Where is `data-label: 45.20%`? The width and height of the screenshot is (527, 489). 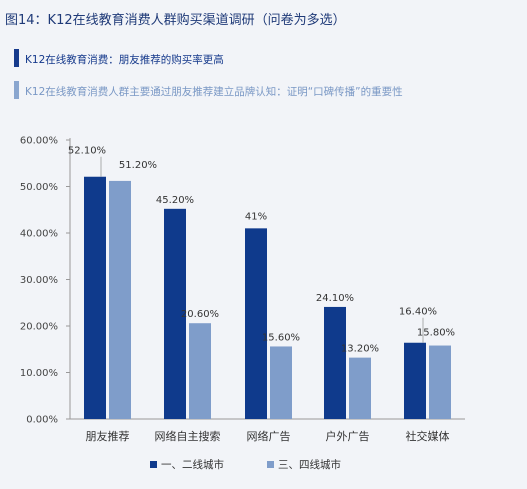
data-label: 45.20% is located at coordinates (175, 200).